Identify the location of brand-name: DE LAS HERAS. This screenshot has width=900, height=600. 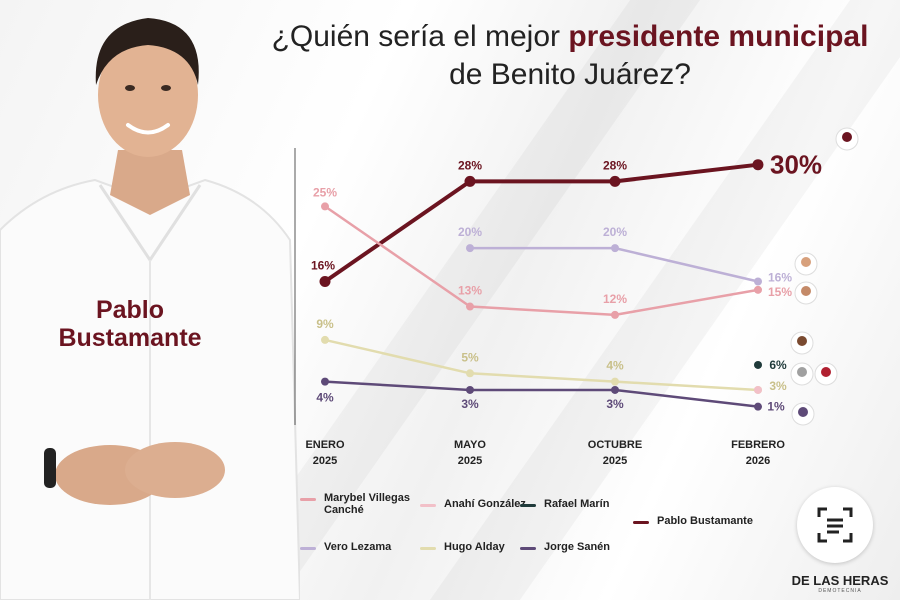
(840, 580).